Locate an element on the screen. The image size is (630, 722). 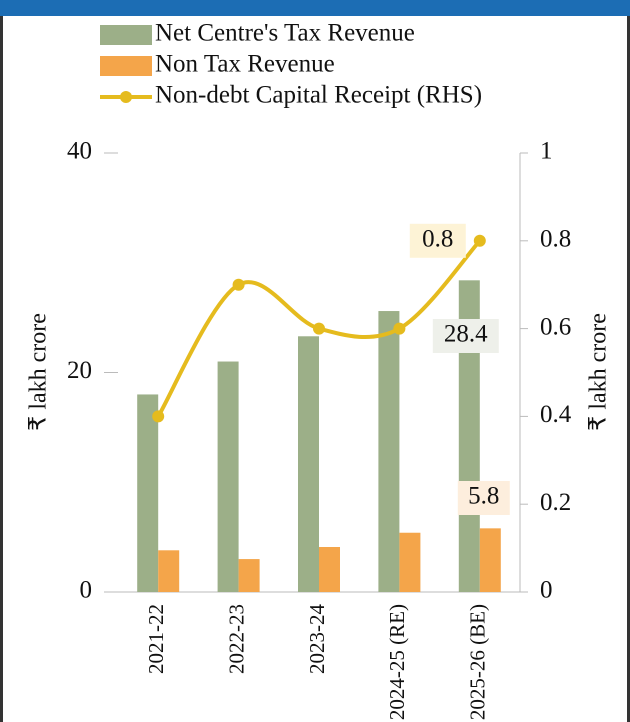
data-label: 28.4 is located at coordinates (466, 334).